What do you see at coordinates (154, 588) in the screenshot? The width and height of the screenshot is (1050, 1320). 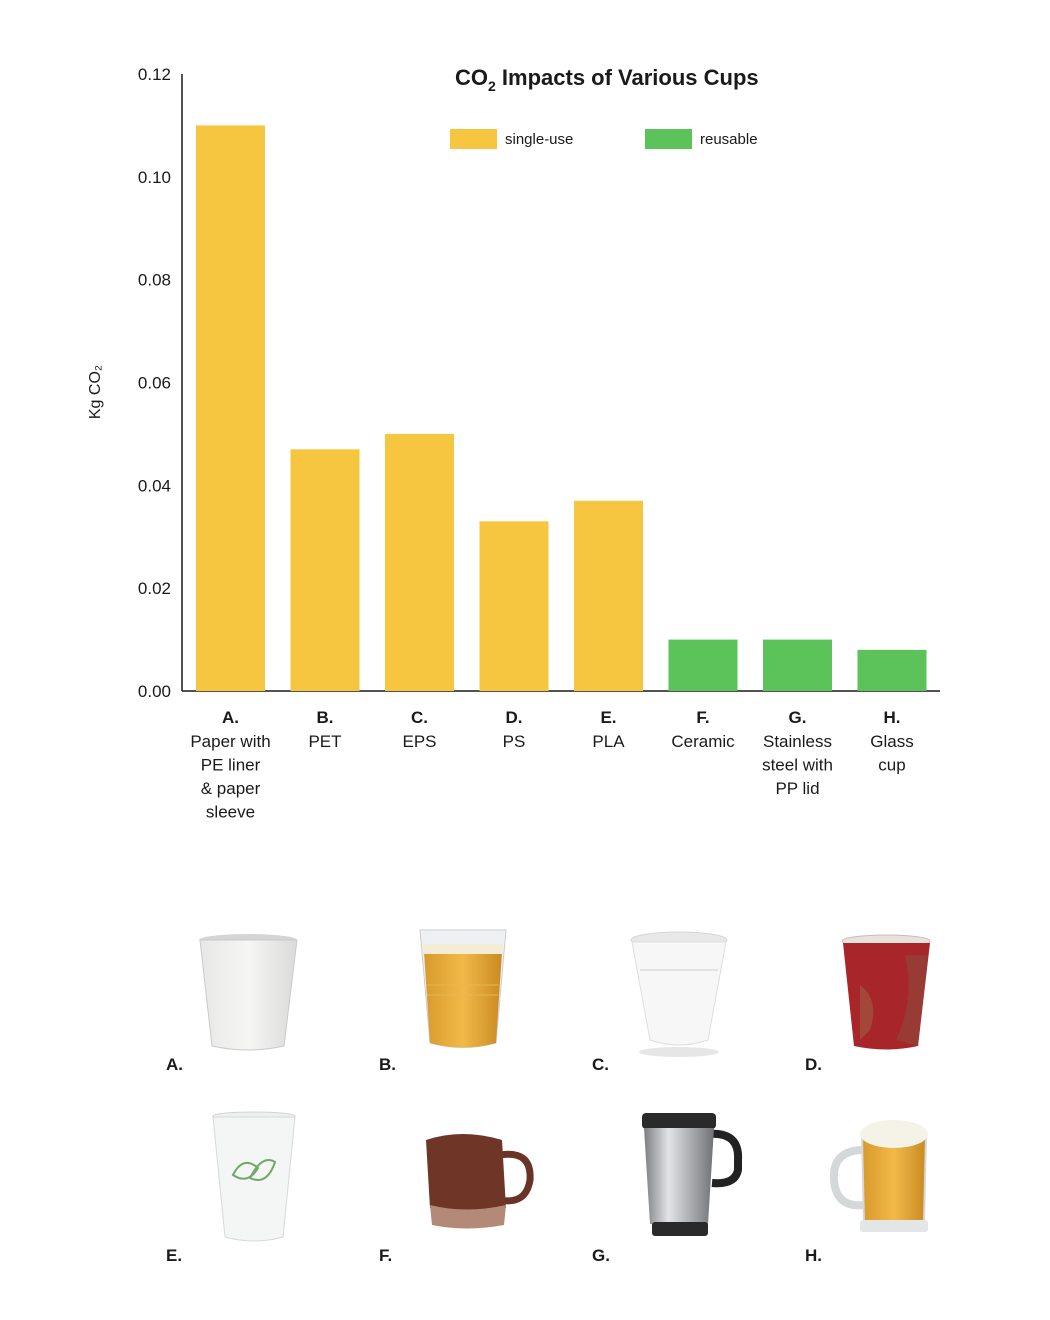 I see `y-tick-label: 0.02` at bounding box center [154, 588].